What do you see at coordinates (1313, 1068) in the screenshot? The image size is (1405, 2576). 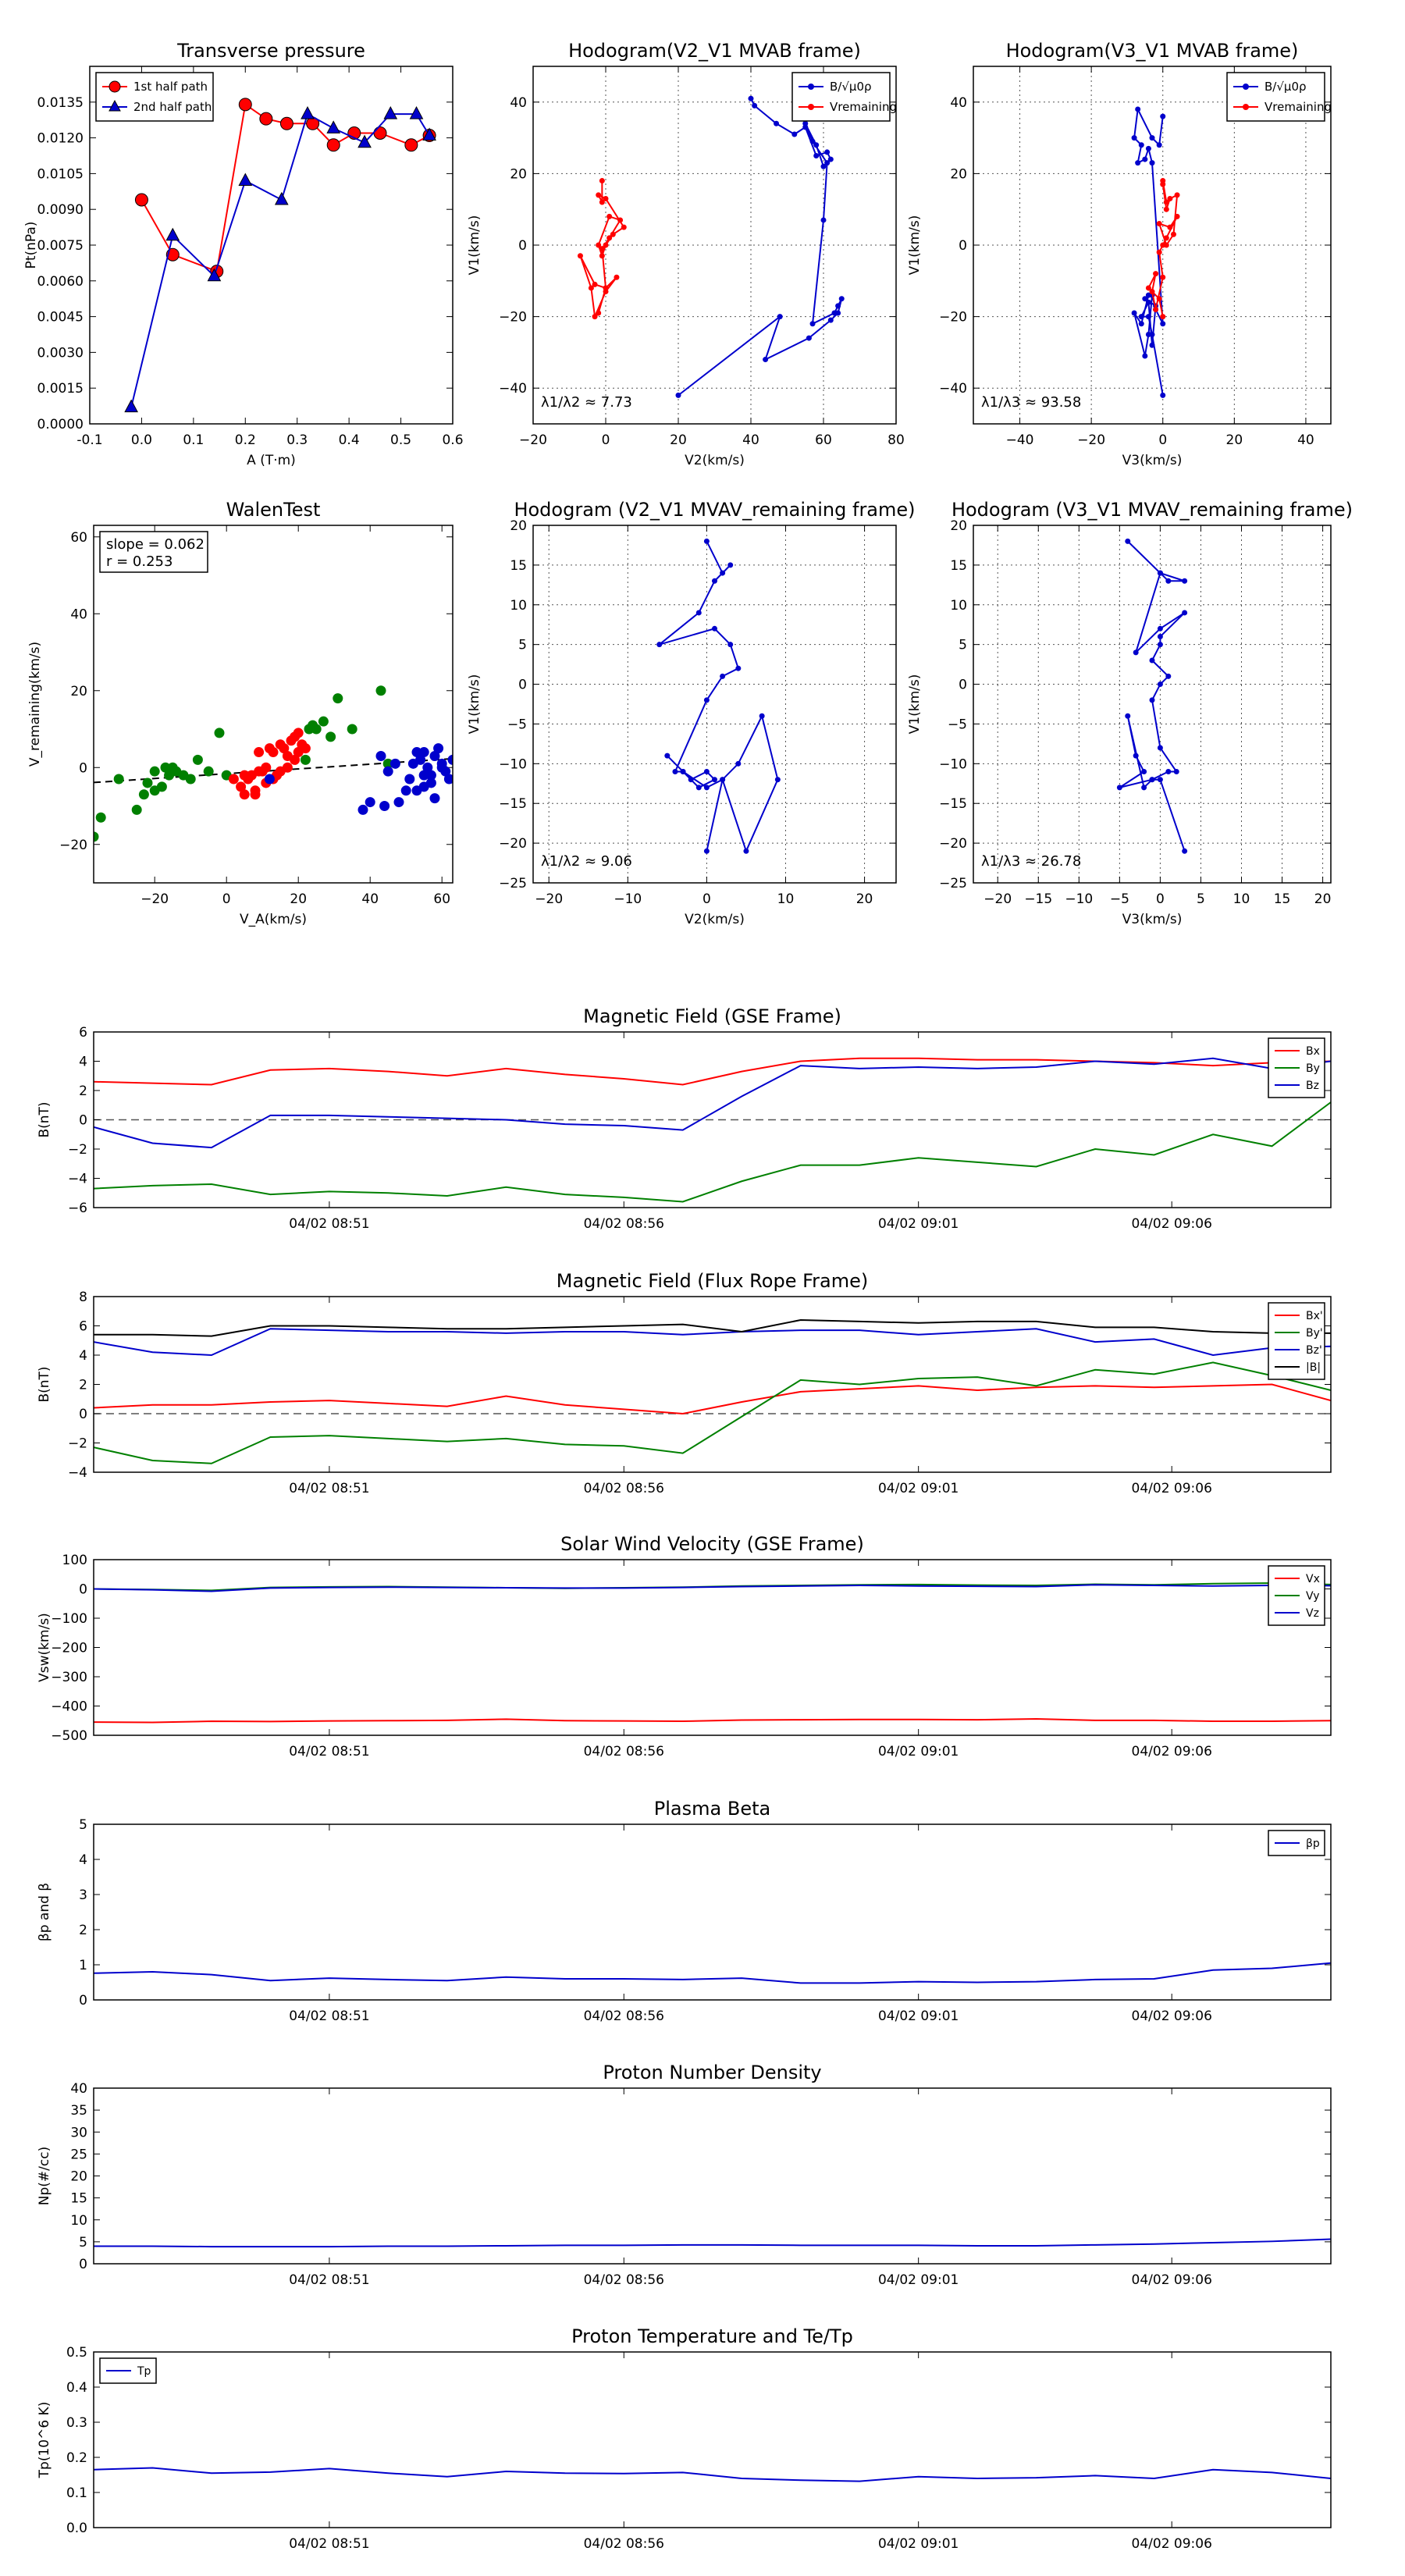 I see `legend-label: By` at bounding box center [1313, 1068].